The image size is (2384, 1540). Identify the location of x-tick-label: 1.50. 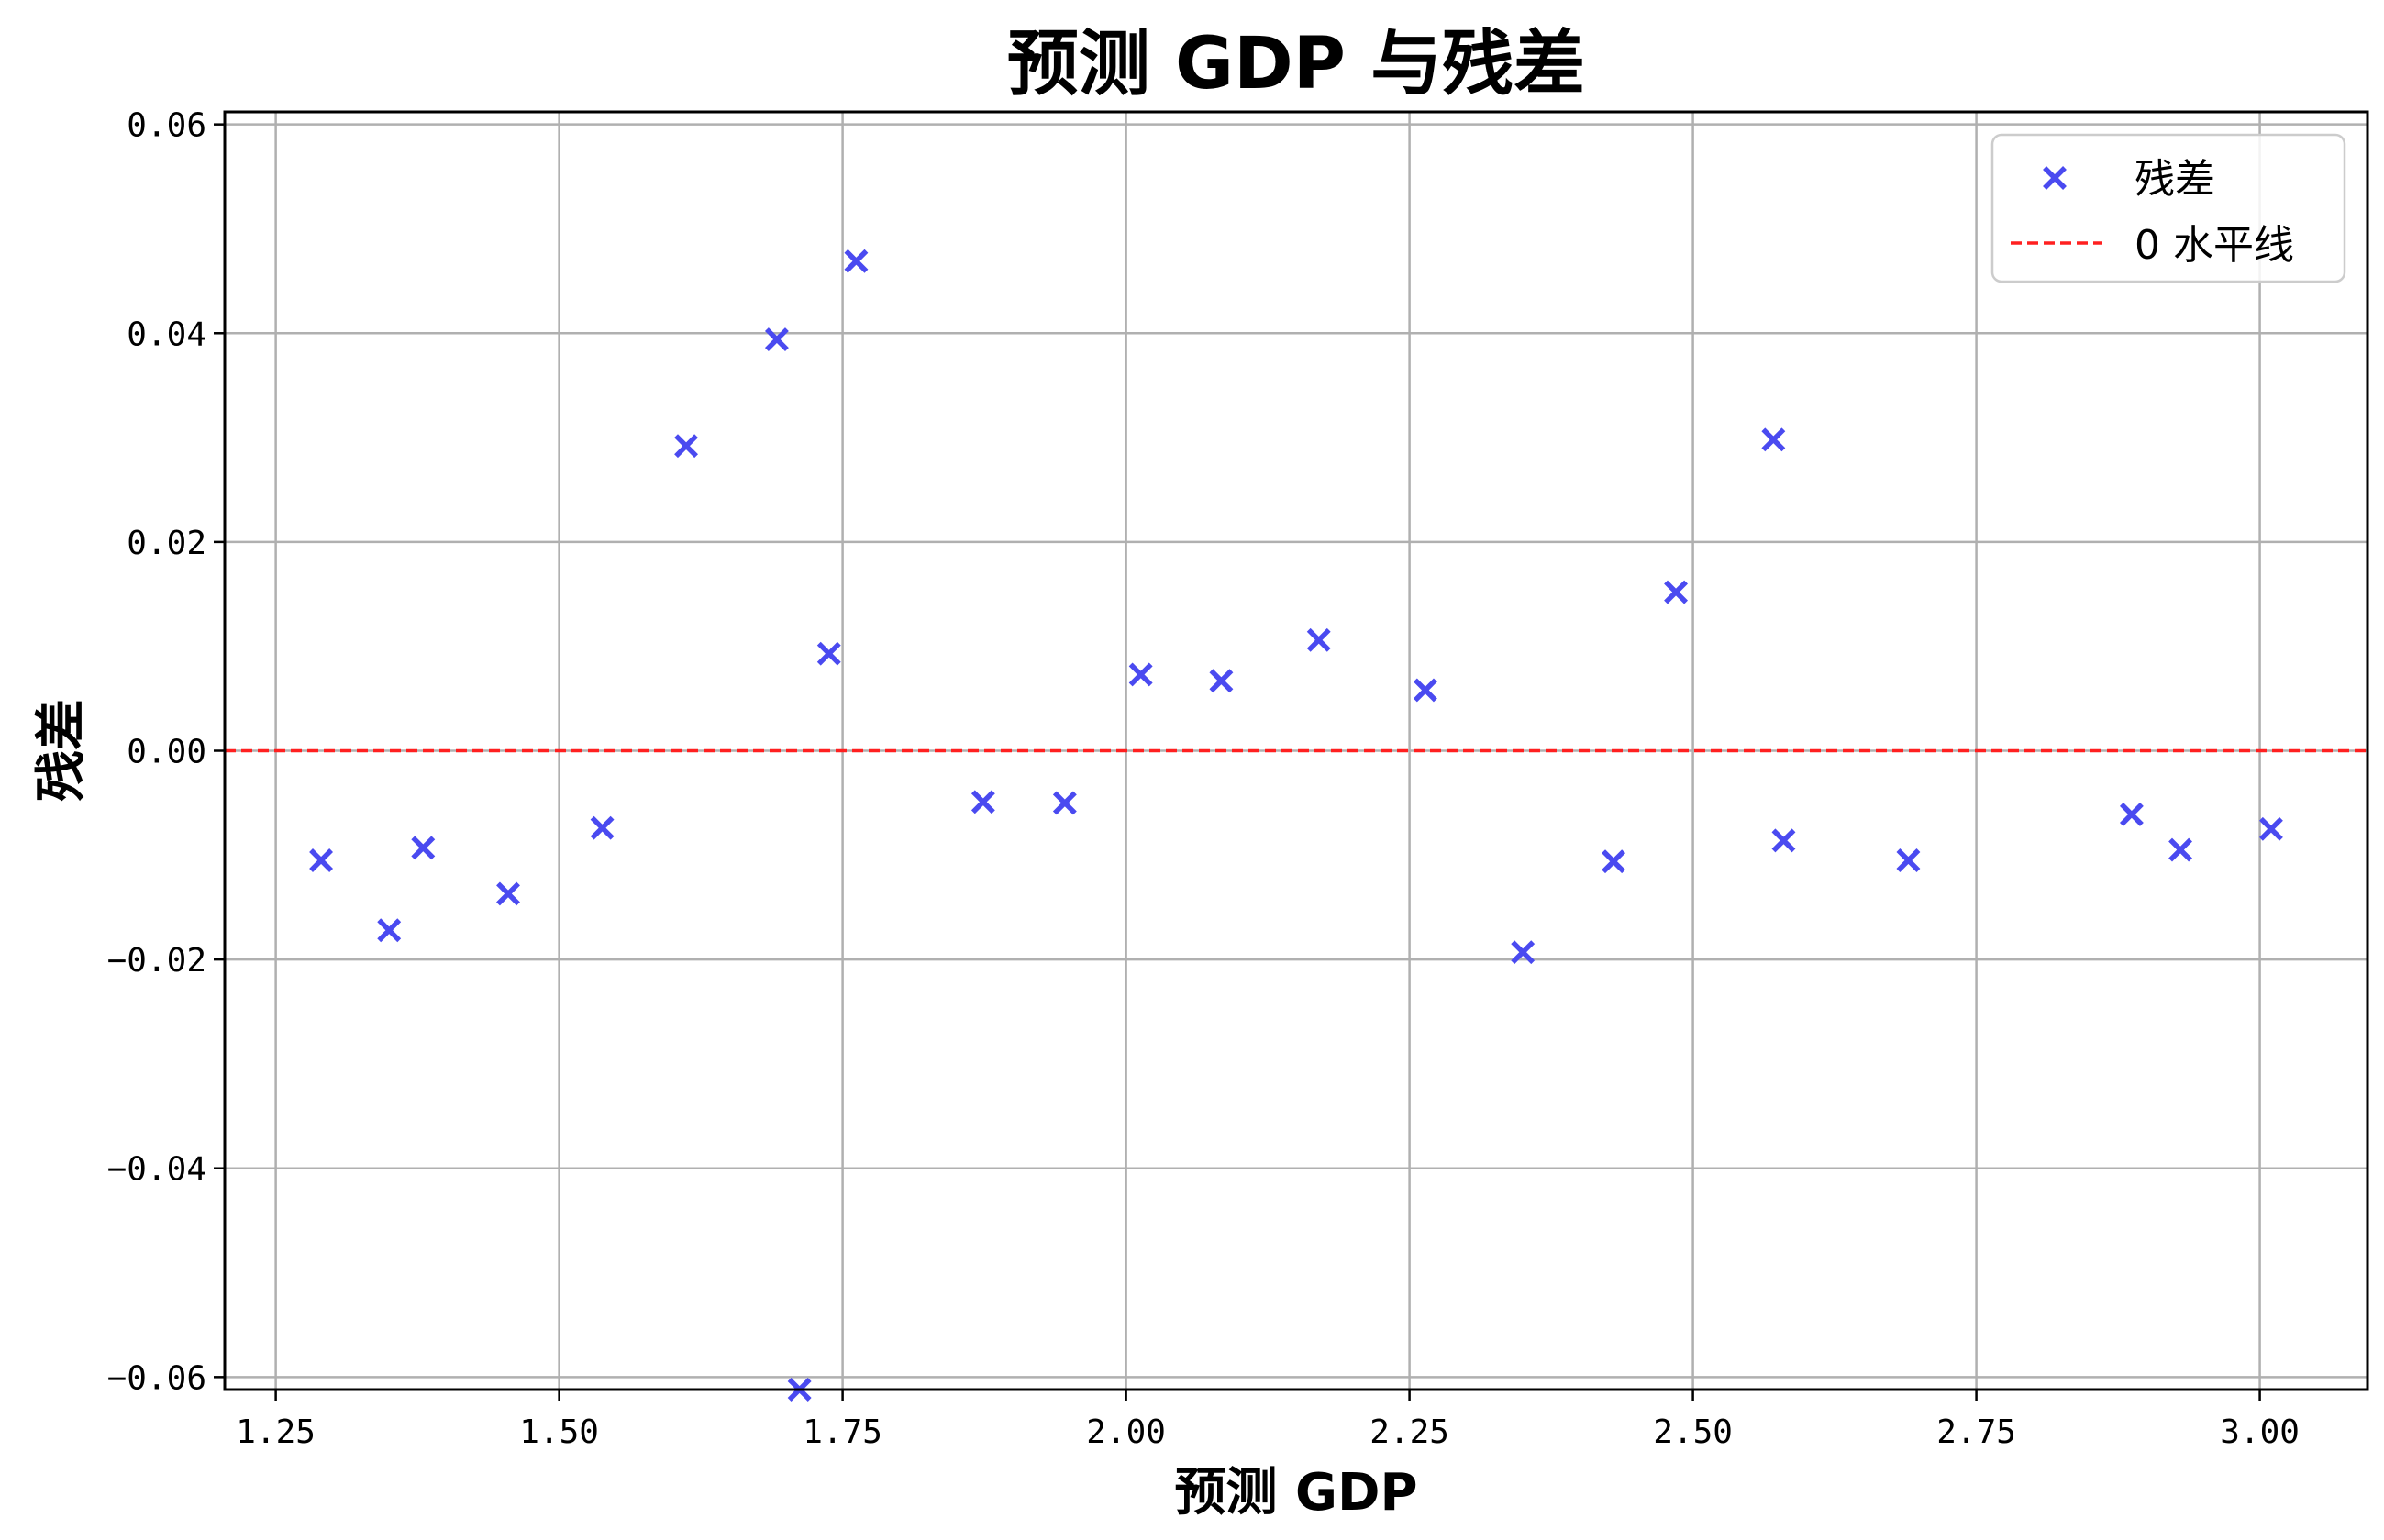
(559, 1432).